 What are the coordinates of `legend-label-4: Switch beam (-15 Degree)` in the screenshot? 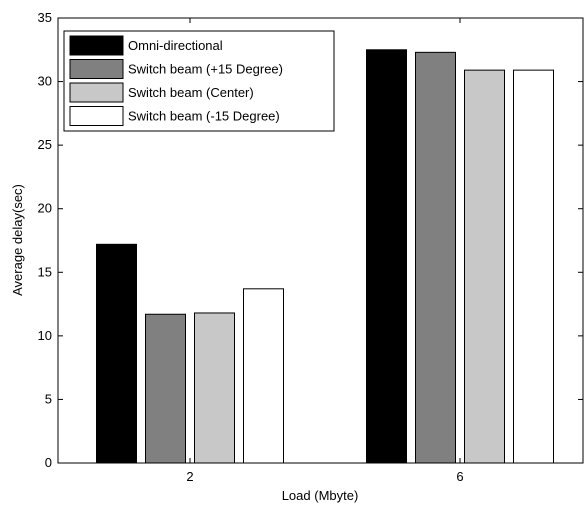 It's located at (204, 116).